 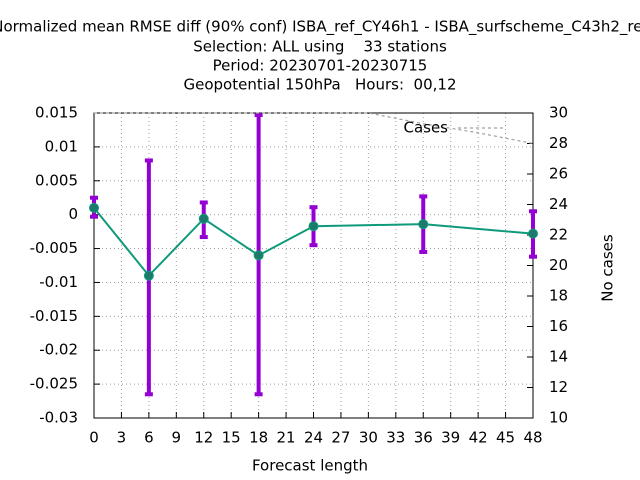 I want to click on y2-tick-label: 18, so click(x=558, y=296).